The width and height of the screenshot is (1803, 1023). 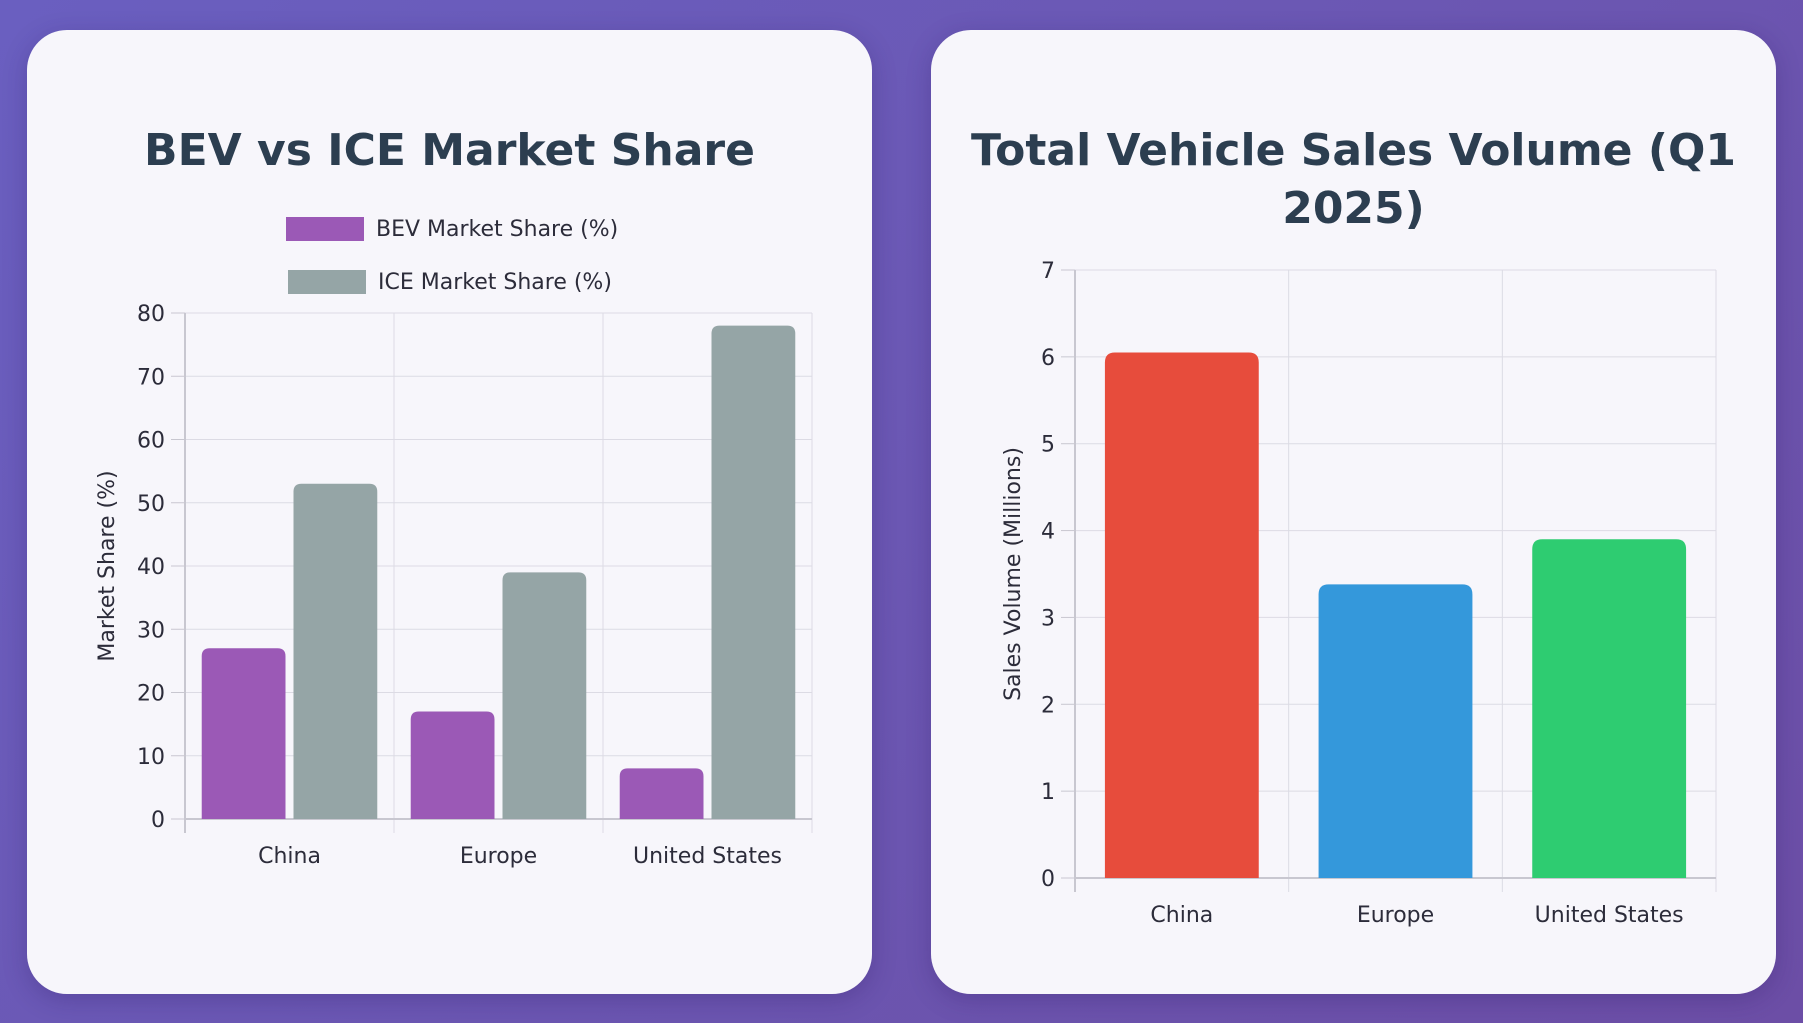 What do you see at coordinates (327, 282) in the screenshot?
I see `legend-swatch-ice` at bounding box center [327, 282].